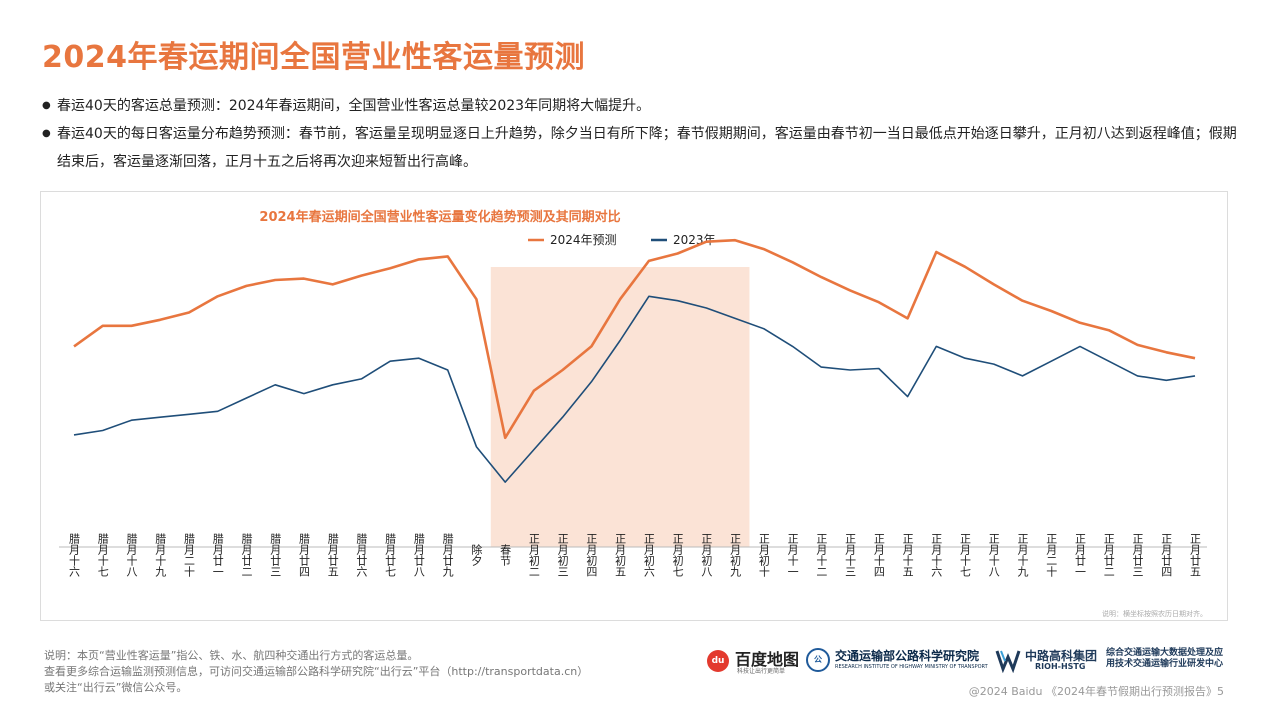 Image resolution: width=1280 pixels, height=720 pixels. I want to click on x-tick-label: 腊月廿二, so click(246, 555).